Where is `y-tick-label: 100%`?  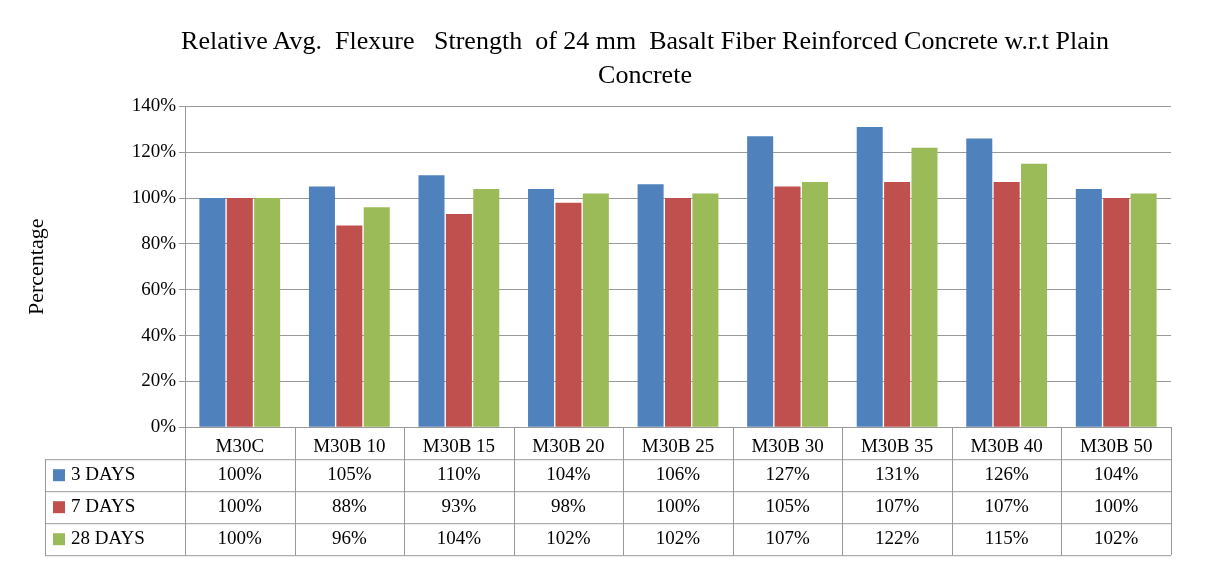
y-tick-label: 100% is located at coordinates (154, 197).